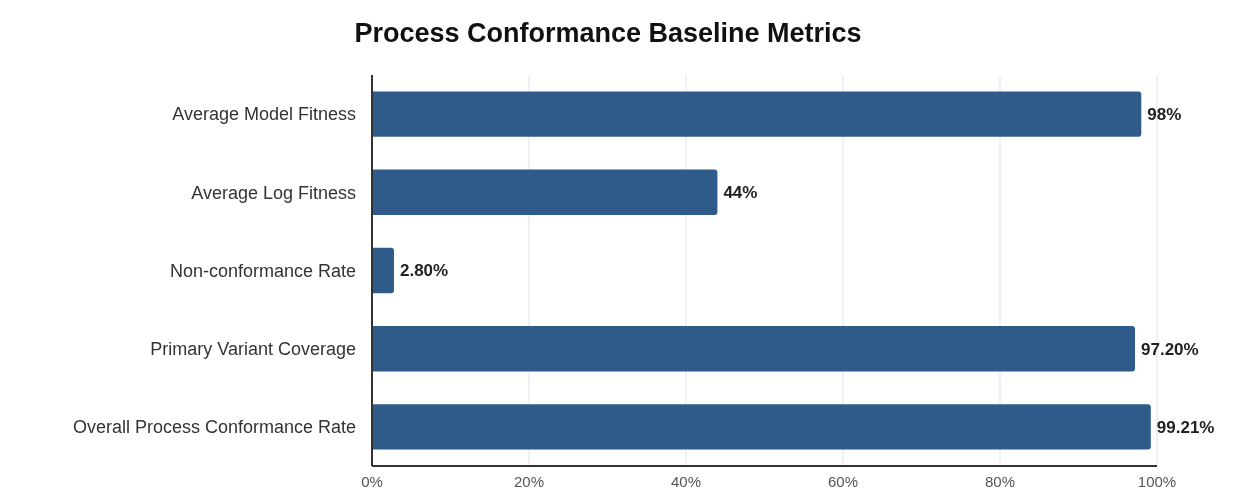 The height and width of the screenshot is (491, 1234). I want to click on x-tick-label: 20%, so click(529, 481).